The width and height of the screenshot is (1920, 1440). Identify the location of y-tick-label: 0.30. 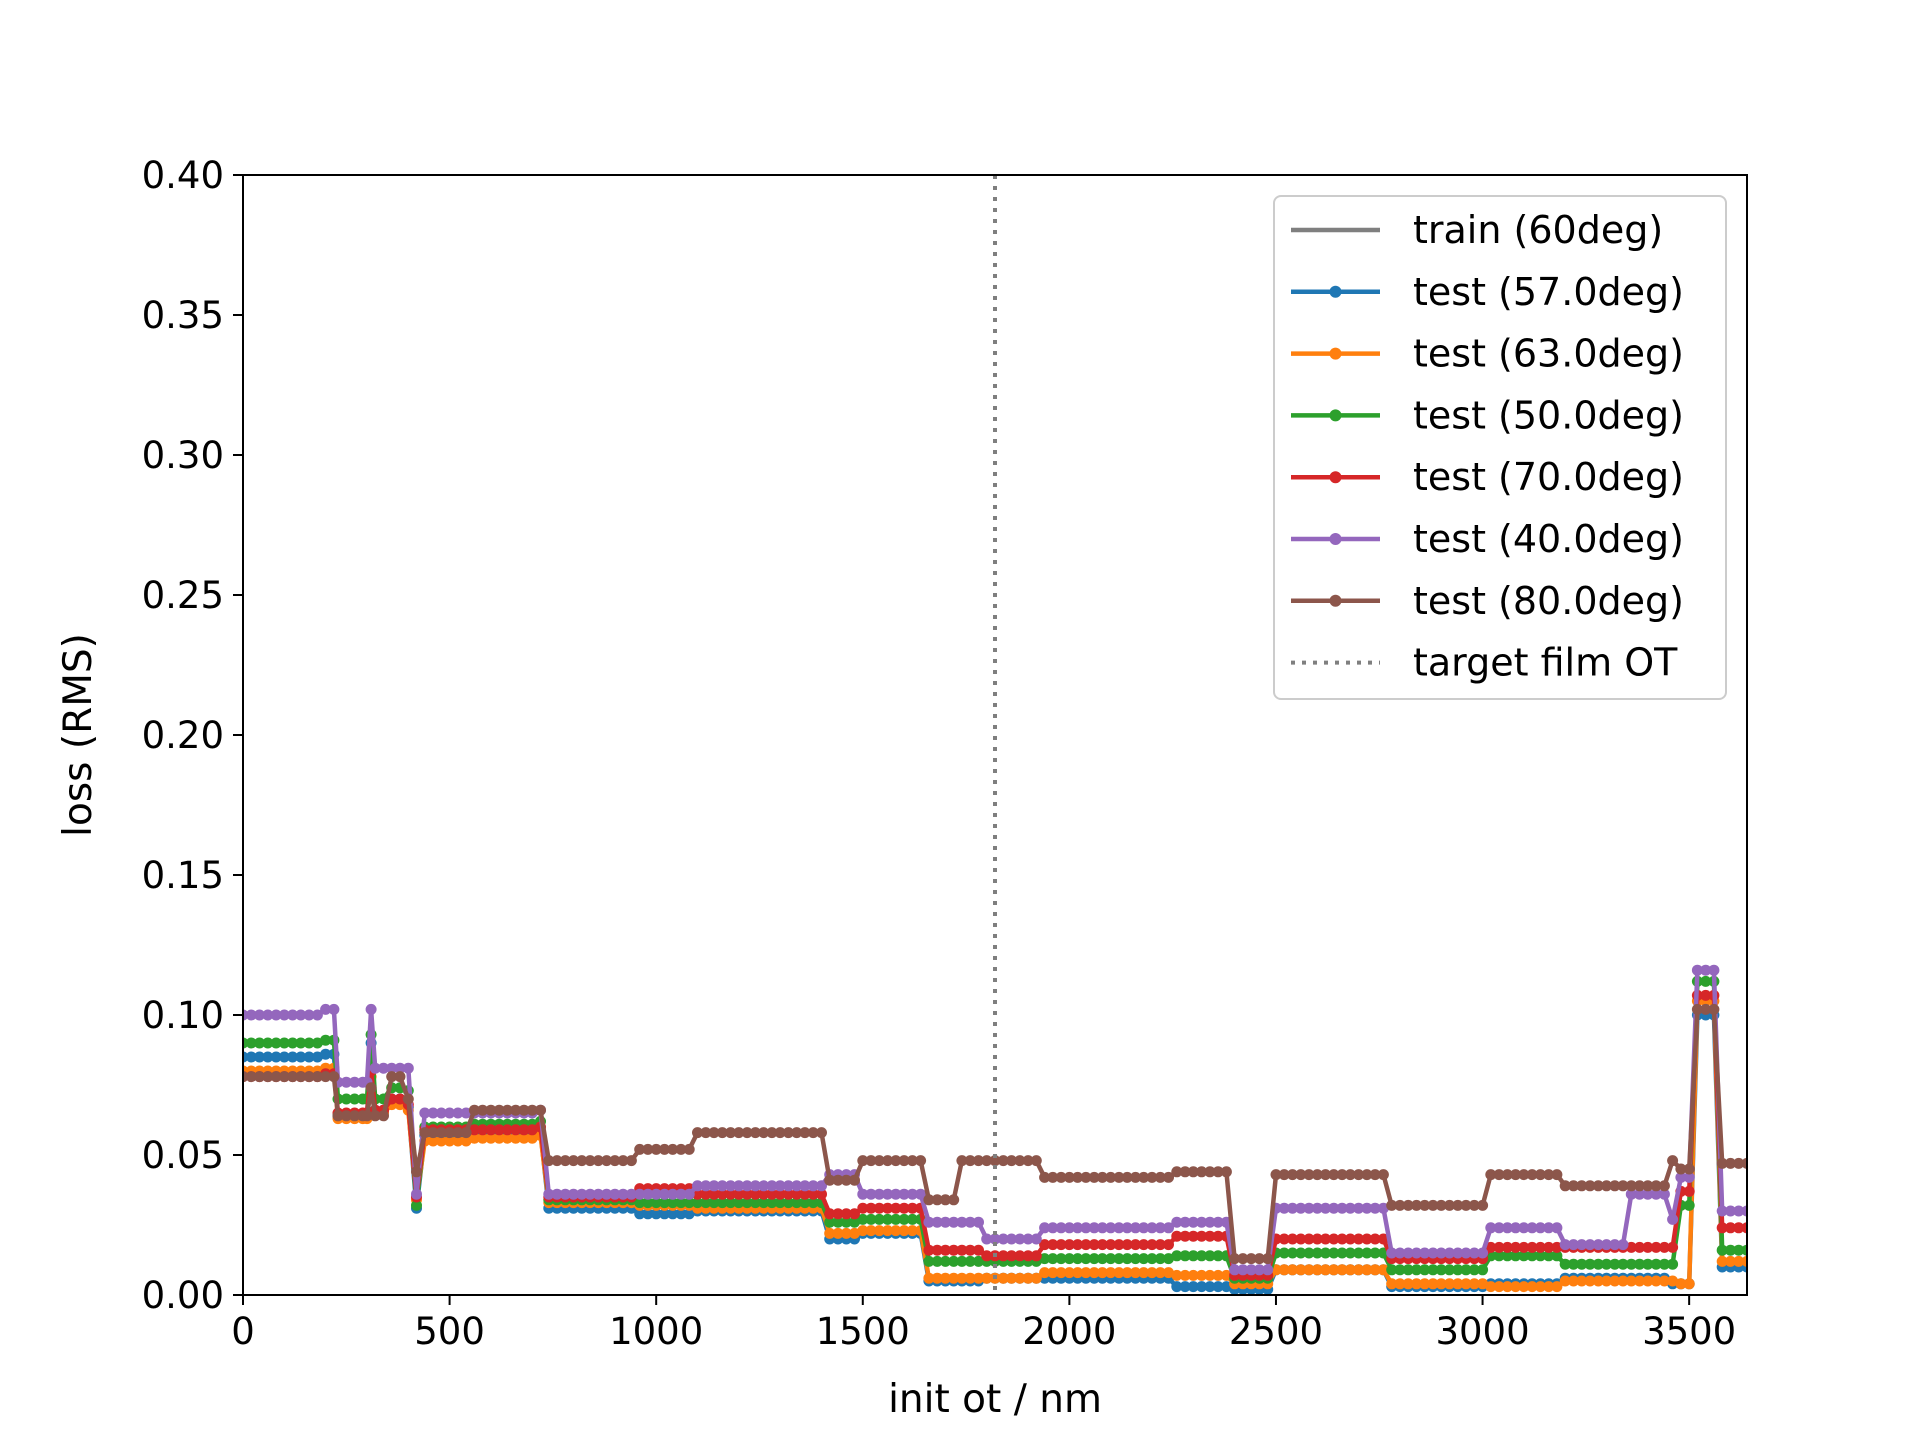
(183, 455).